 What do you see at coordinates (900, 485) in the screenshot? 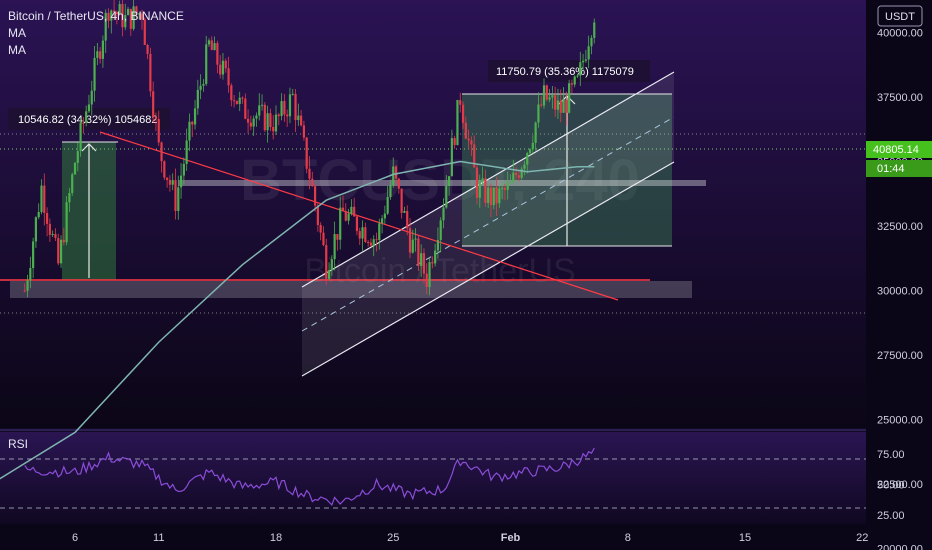
I see `price-tick-label: 22500.00` at bounding box center [900, 485].